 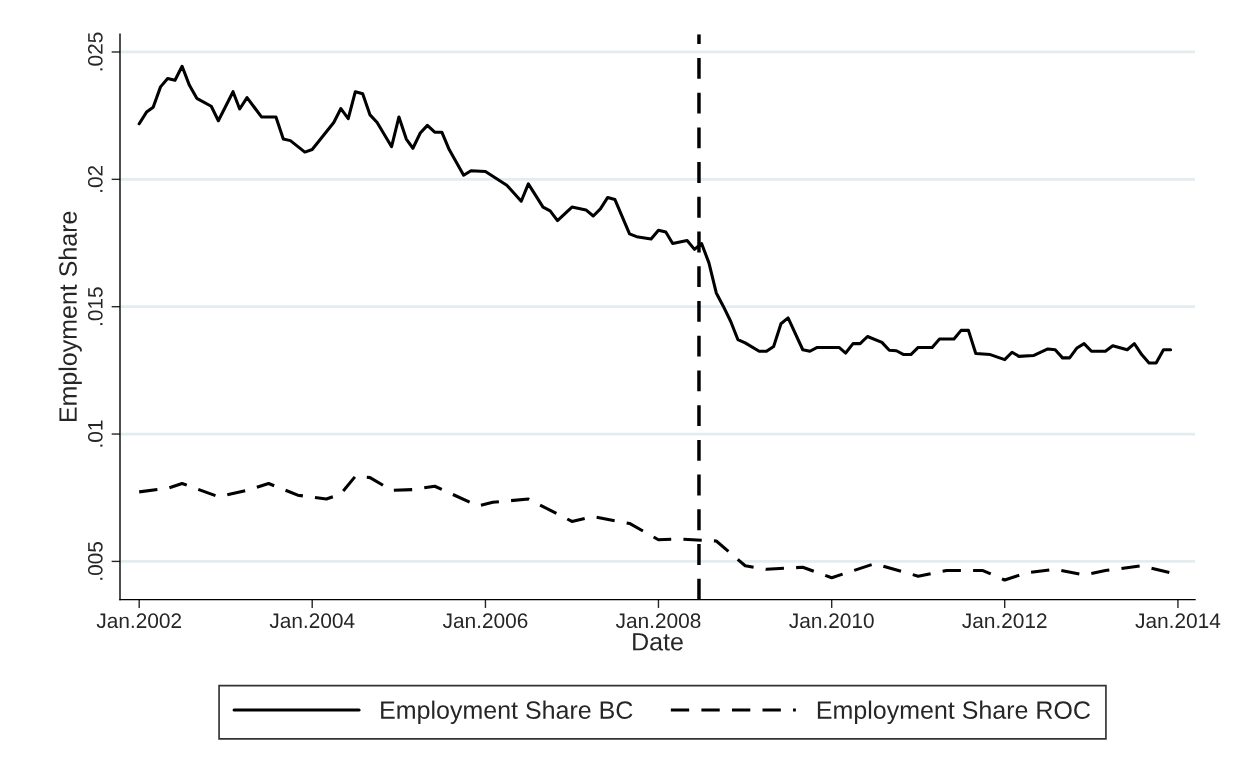 I want to click on line-series, so click(x=655, y=528).